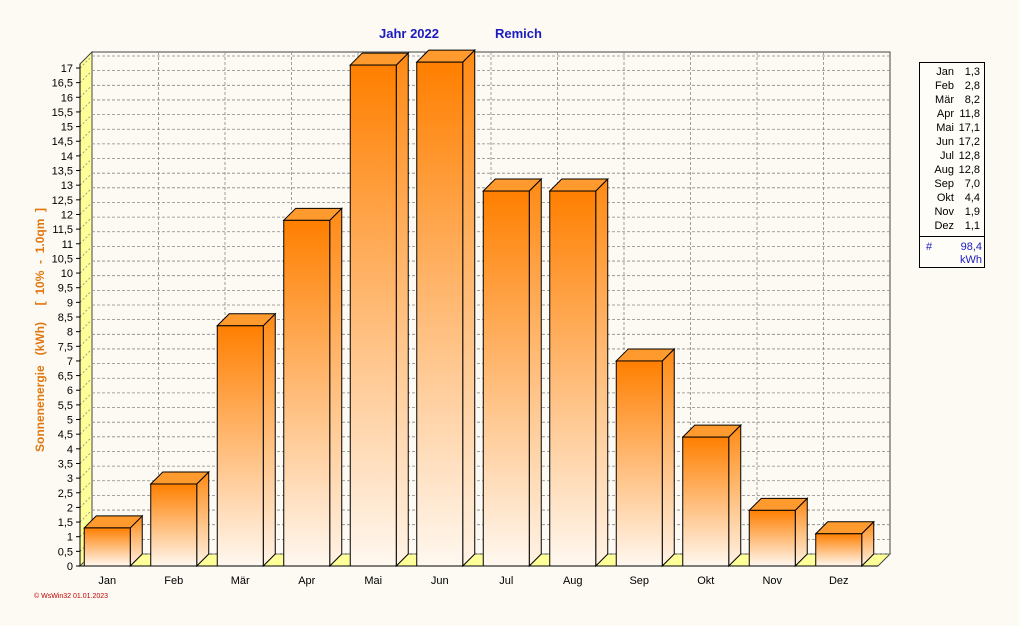  I want to click on y-tick-label: 0,5, so click(65, 552).